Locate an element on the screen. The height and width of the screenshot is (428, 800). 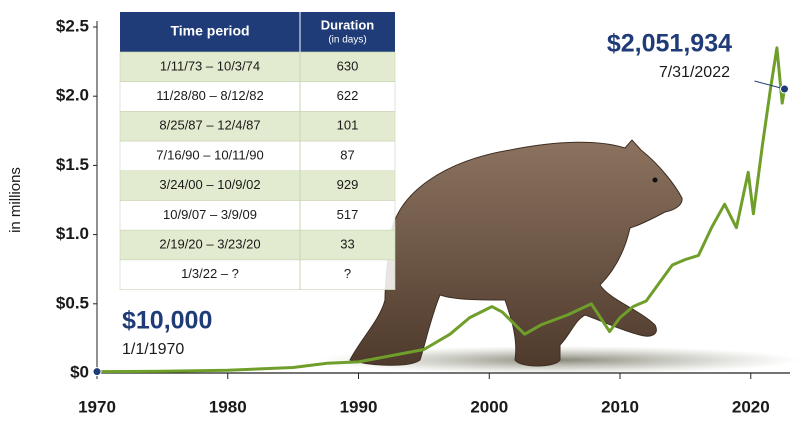
table-cell: 7/16/90 – 10/11/90 is located at coordinates (209, 154).